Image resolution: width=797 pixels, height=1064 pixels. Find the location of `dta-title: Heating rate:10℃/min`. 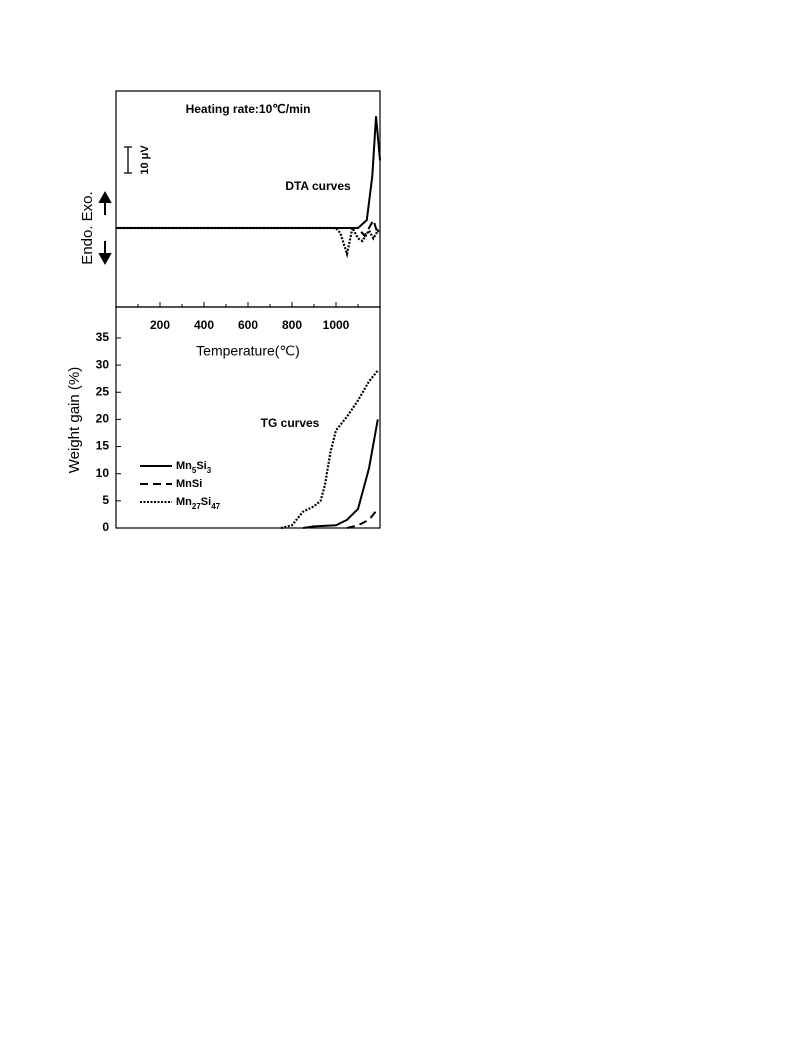

dta-title: Heating rate:10℃/min is located at coordinates (248, 109).